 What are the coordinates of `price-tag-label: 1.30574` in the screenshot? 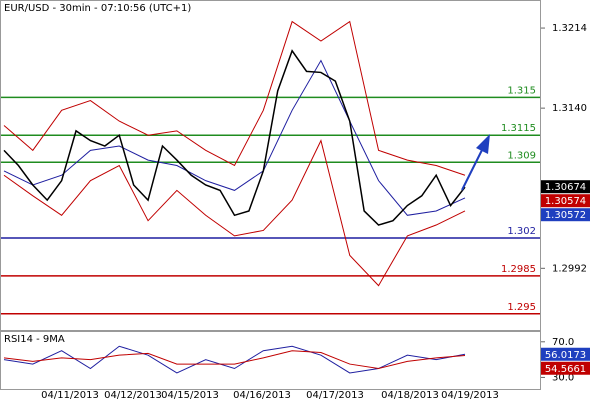 It's located at (565, 201).